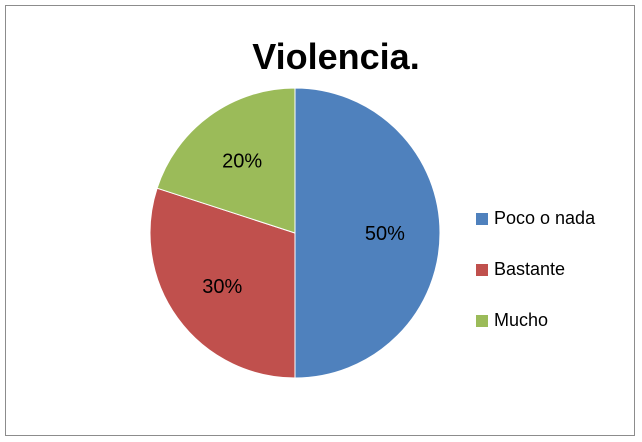 This screenshot has width=642, height=442. I want to click on data-label-poco-o-nada: 50%, so click(385, 234).